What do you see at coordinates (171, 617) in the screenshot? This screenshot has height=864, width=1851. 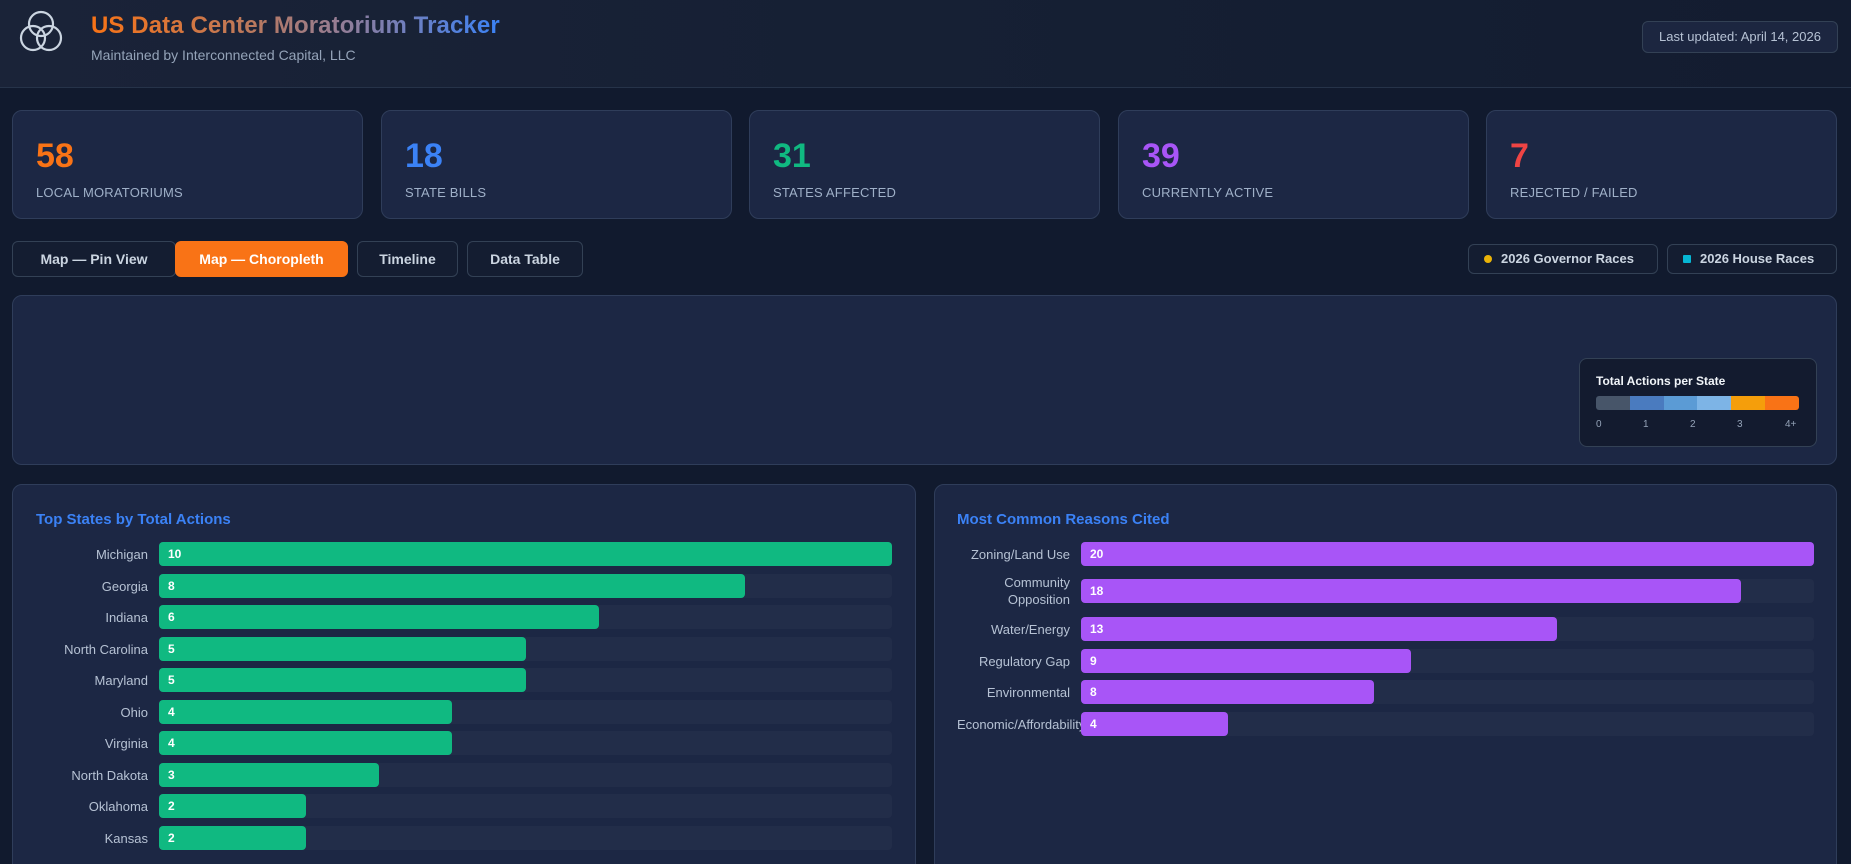 I see `bar-value-label: 6` at bounding box center [171, 617].